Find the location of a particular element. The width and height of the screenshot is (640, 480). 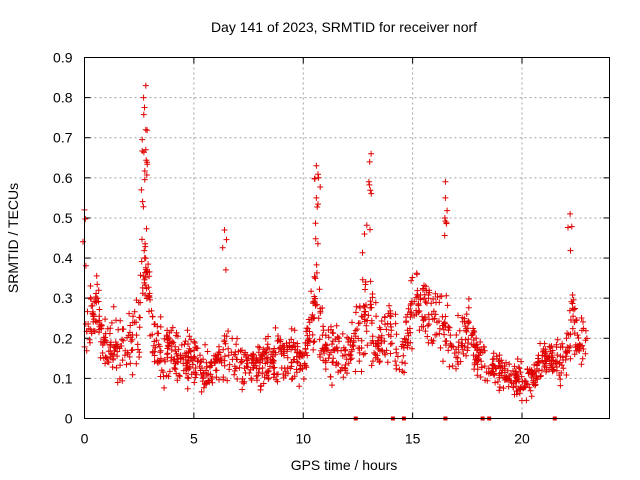

y-tick-label: 0.6 is located at coordinates (63, 178).